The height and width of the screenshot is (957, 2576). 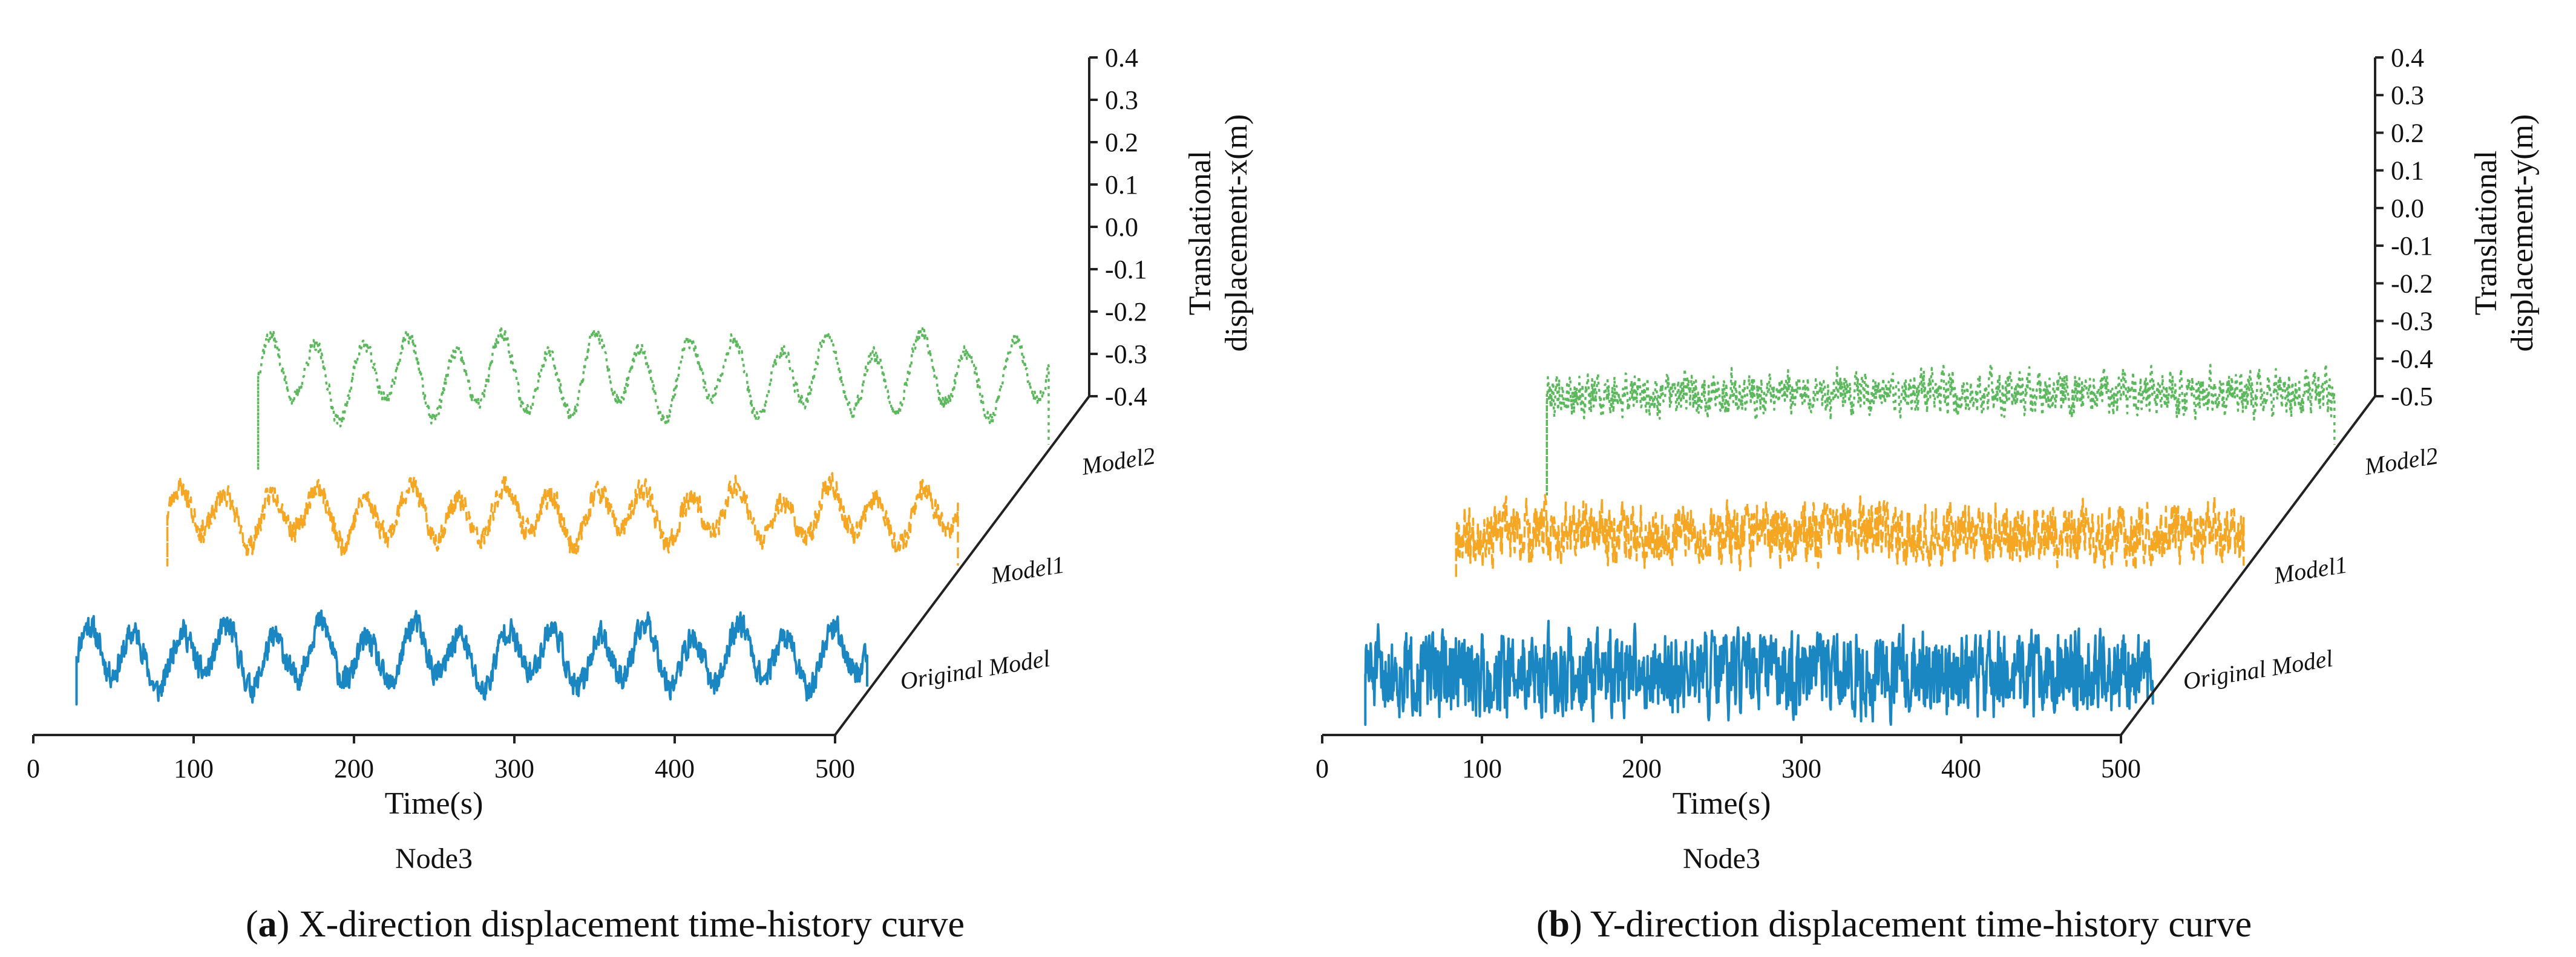 I want to click on panel-b-series-original-model, so click(x=1759, y=672).